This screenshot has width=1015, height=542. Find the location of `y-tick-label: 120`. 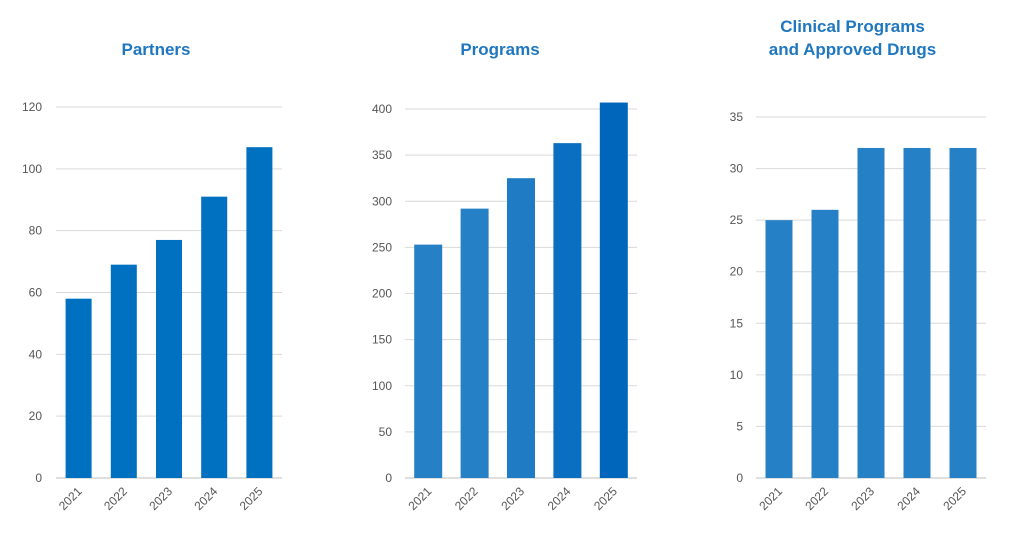

y-tick-label: 120 is located at coordinates (32, 107).